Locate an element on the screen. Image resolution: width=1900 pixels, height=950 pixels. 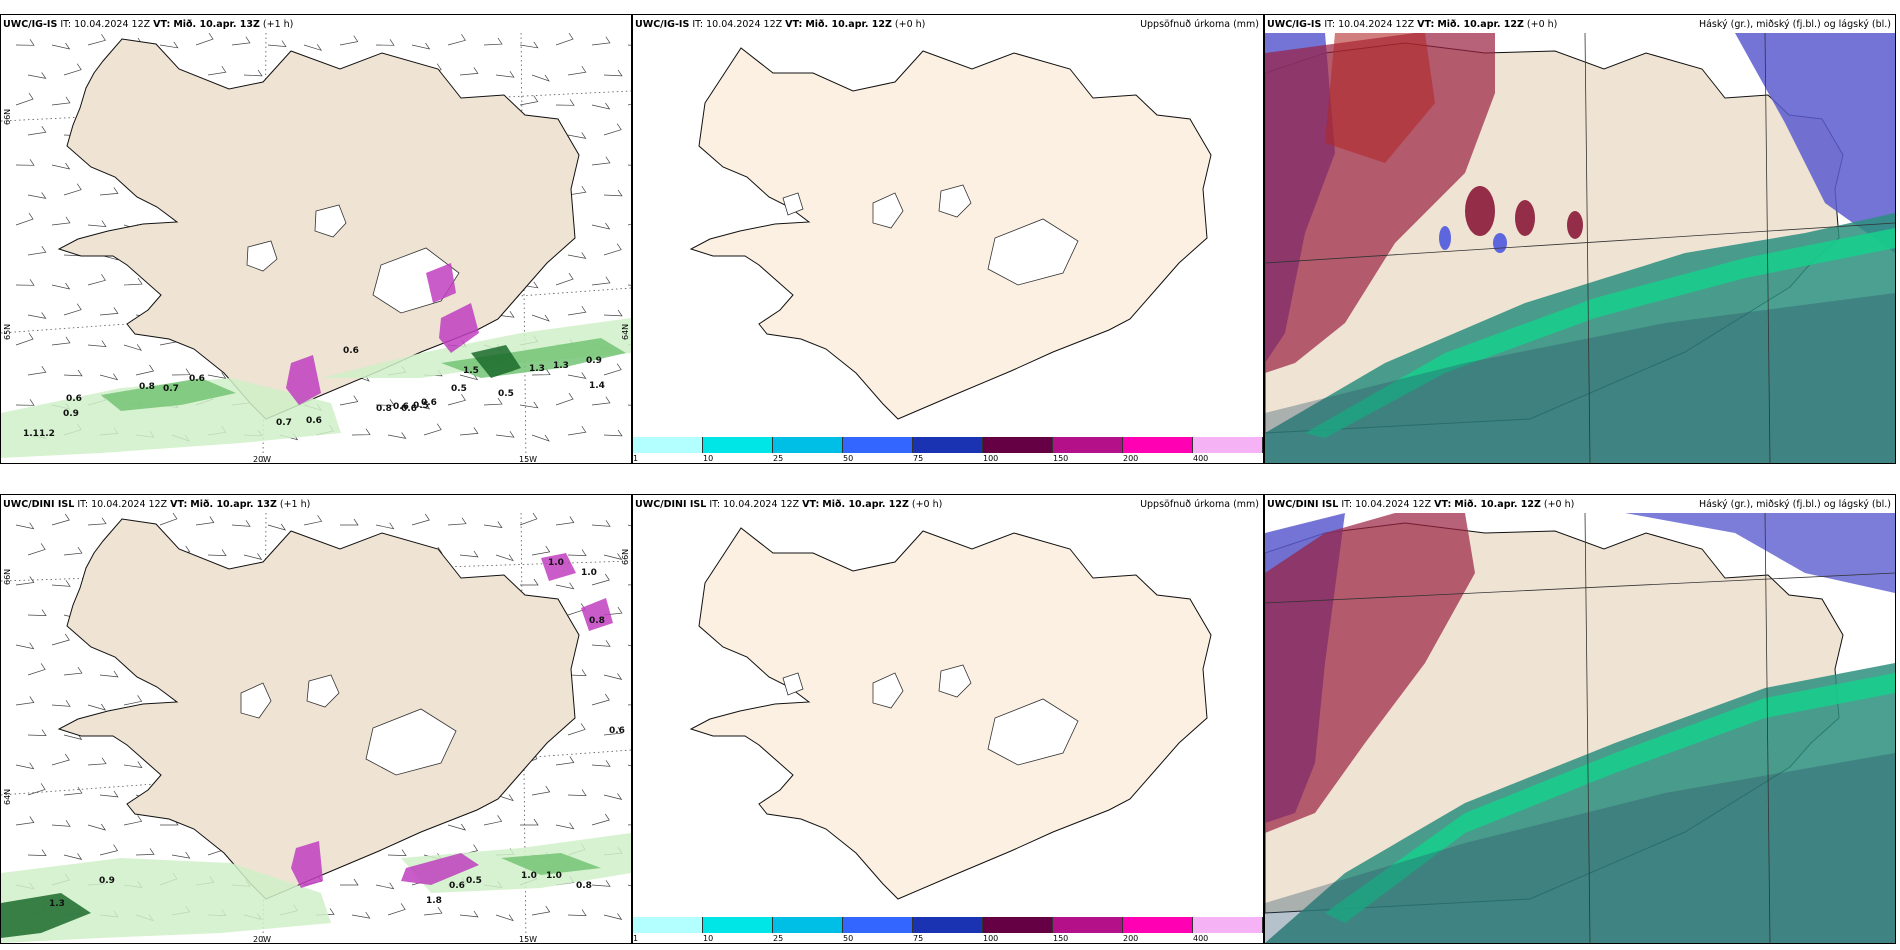
precip-value-label: 0.6 is located at coordinates (74, 399).